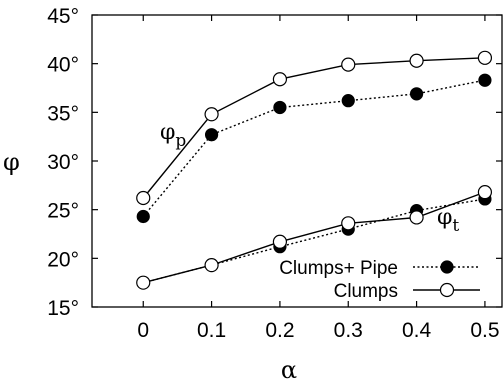 The image size is (503, 381). What do you see at coordinates (447, 267) in the screenshot?
I see `legend-marker-clumps-pipe` at bounding box center [447, 267].